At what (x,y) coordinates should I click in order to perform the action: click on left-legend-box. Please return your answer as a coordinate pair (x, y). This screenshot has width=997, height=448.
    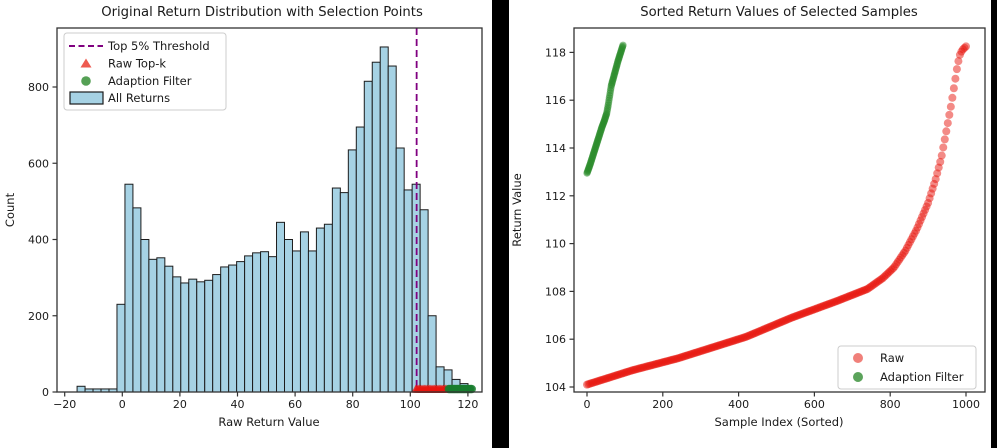
    Looking at the image, I should click on (145, 71).